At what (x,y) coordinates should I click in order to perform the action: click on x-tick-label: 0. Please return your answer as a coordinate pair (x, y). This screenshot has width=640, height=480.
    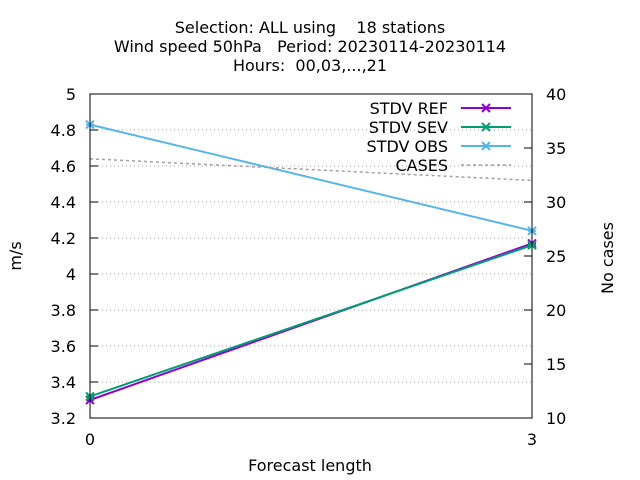
    Looking at the image, I should click on (90, 439).